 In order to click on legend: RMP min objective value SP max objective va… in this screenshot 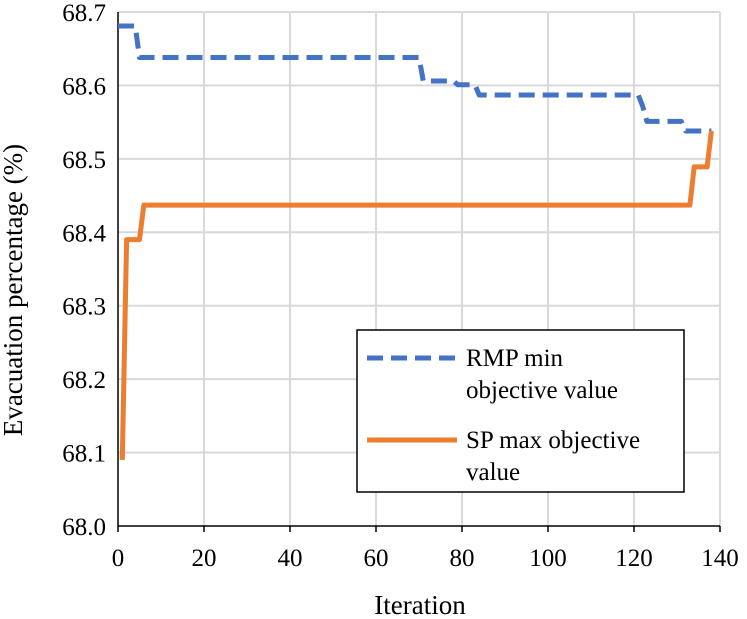, I will do `click(520, 411)`.